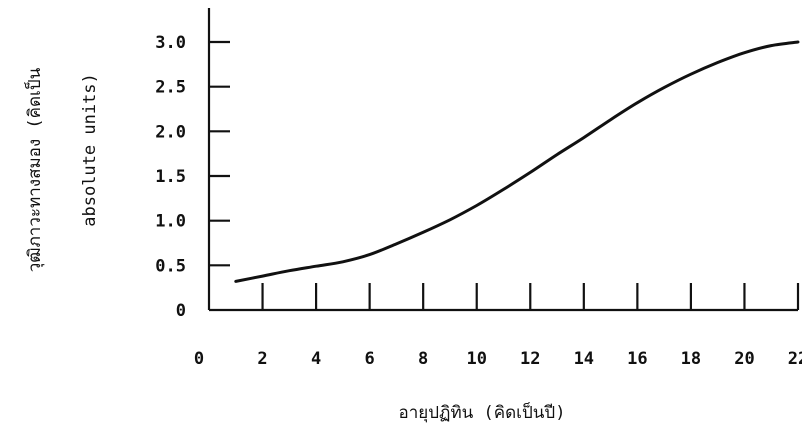  What do you see at coordinates (199, 359) in the screenshot?
I see `x-tick-label: 0` at bounding box center [199, 359].